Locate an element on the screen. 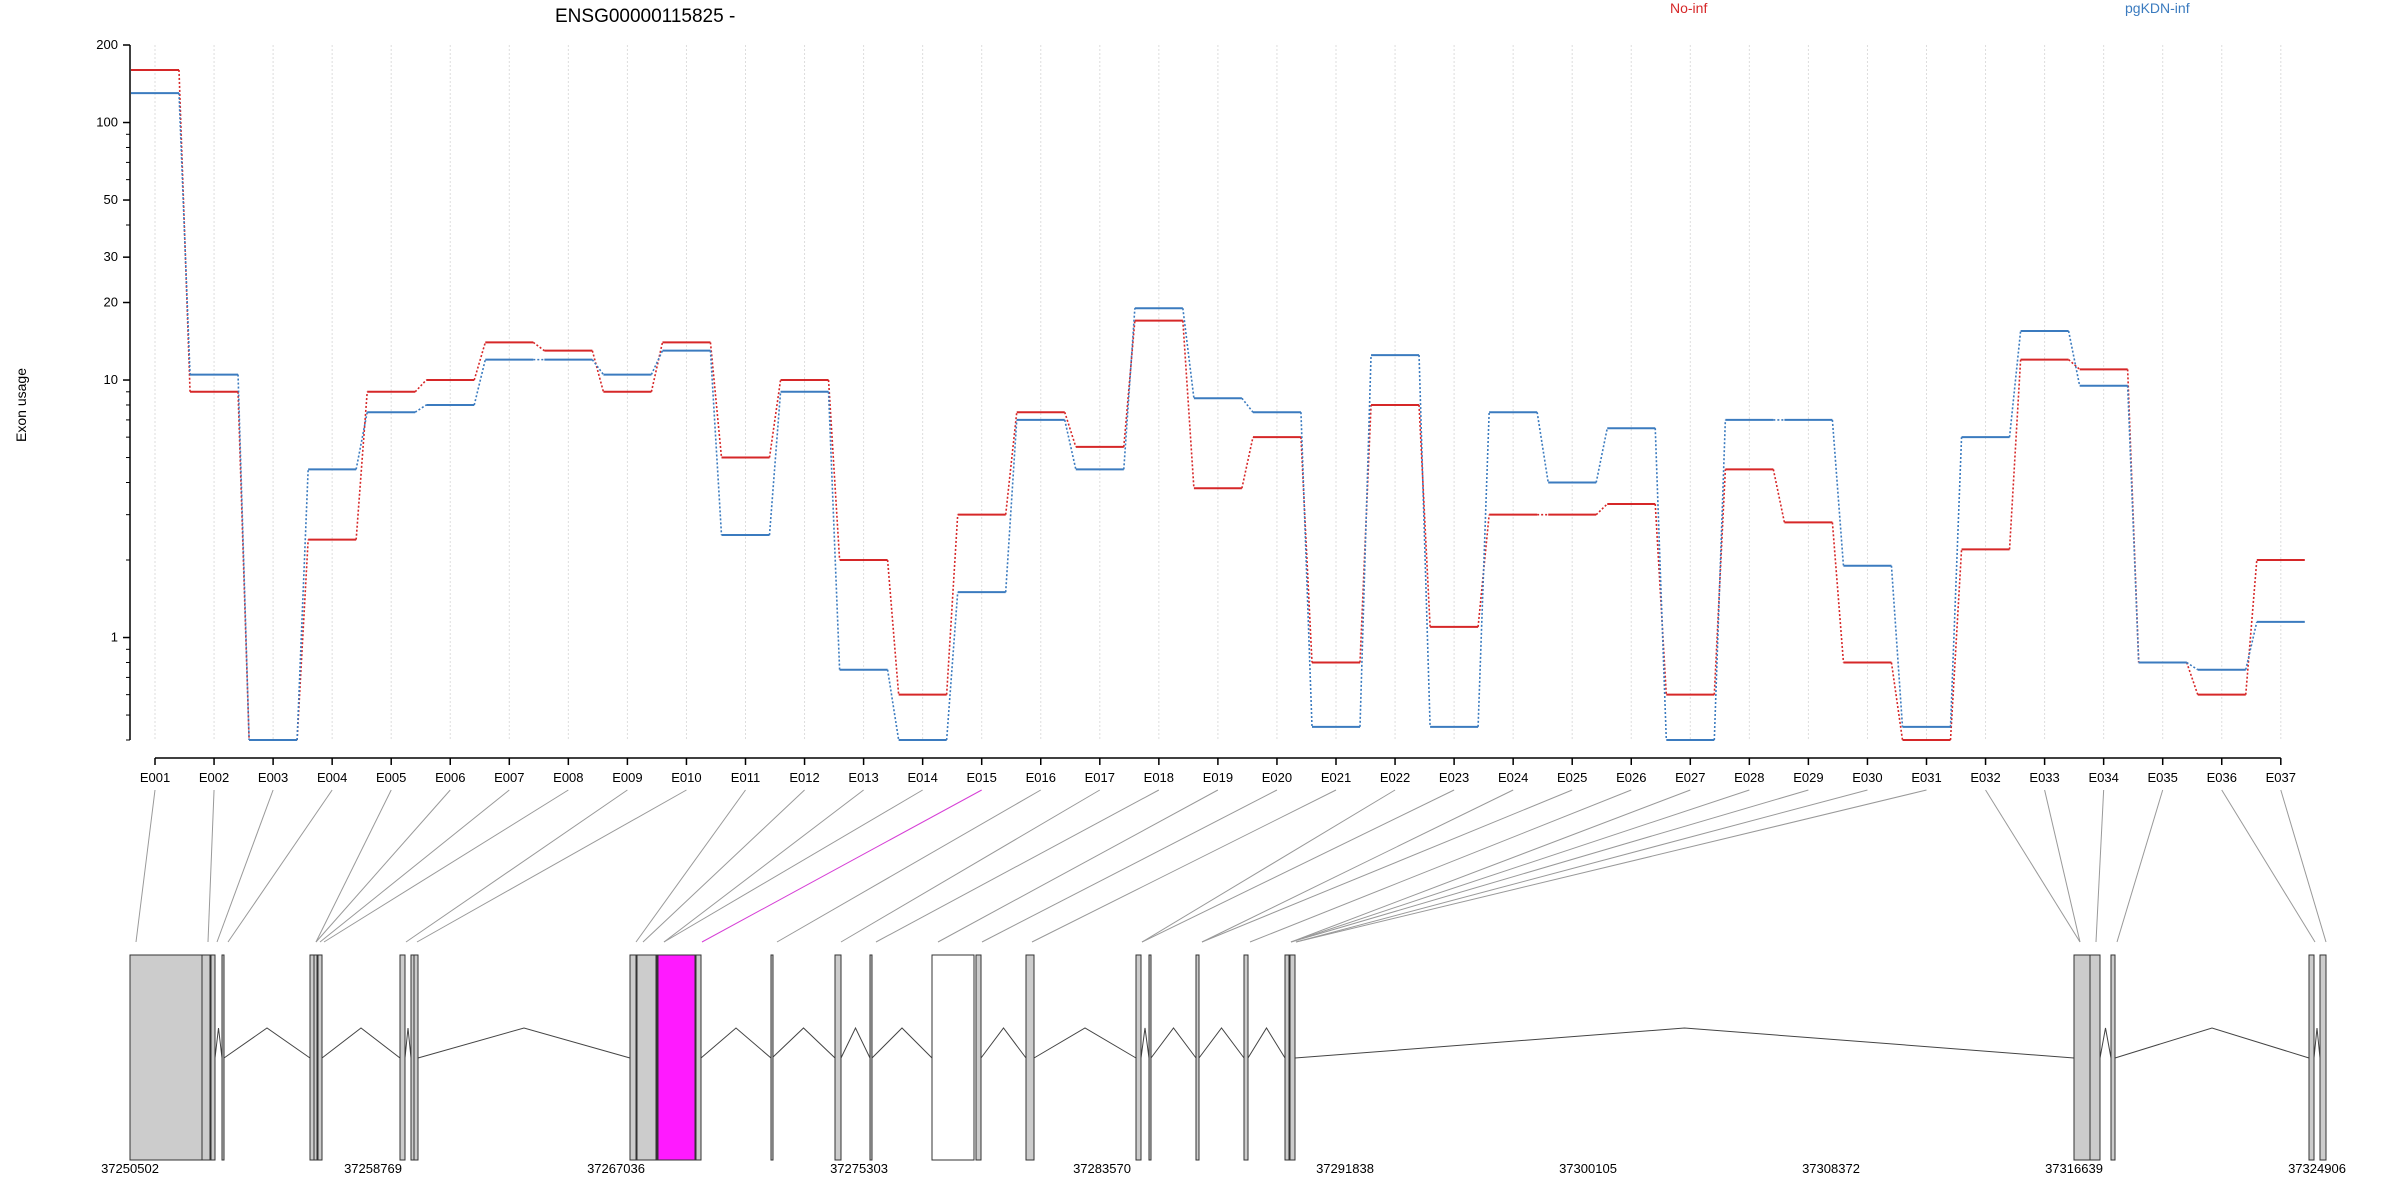  x-tick-label: E013 is located at coordinates (863, 777).